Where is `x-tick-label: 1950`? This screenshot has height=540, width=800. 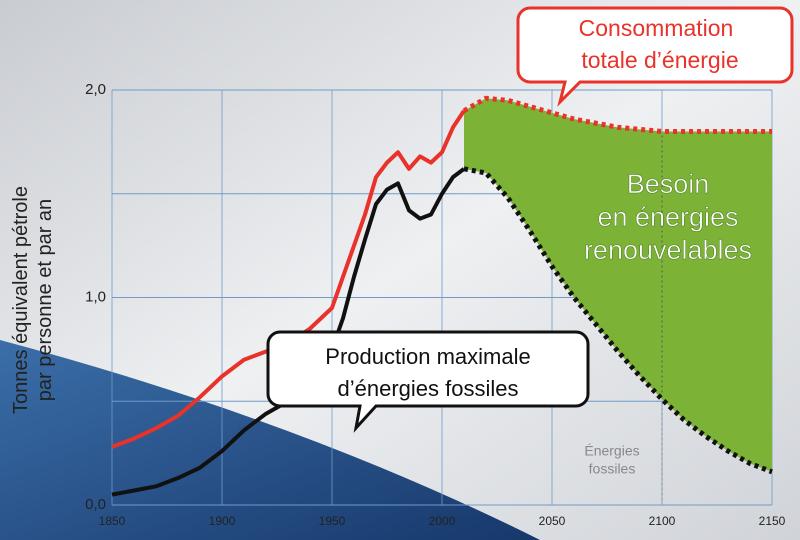
x-tick-label: 1950 is located at coordinates (332, 521).